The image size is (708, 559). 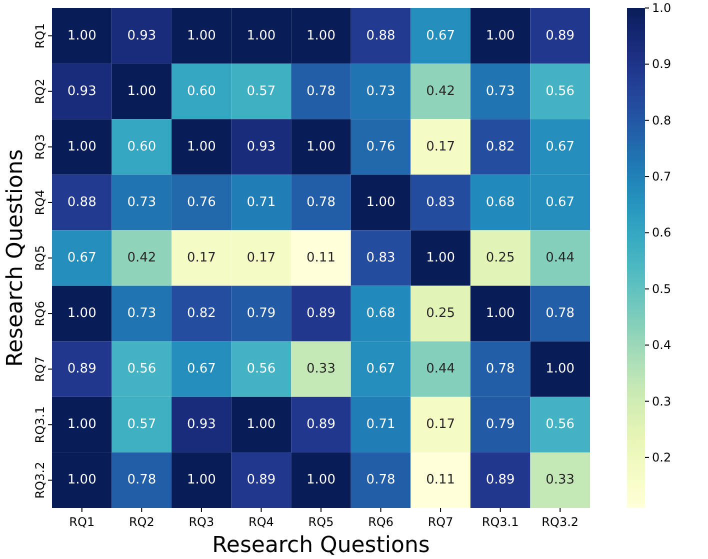 I want to click on x-tick-label: RQ6, so click(x=381, y=522).